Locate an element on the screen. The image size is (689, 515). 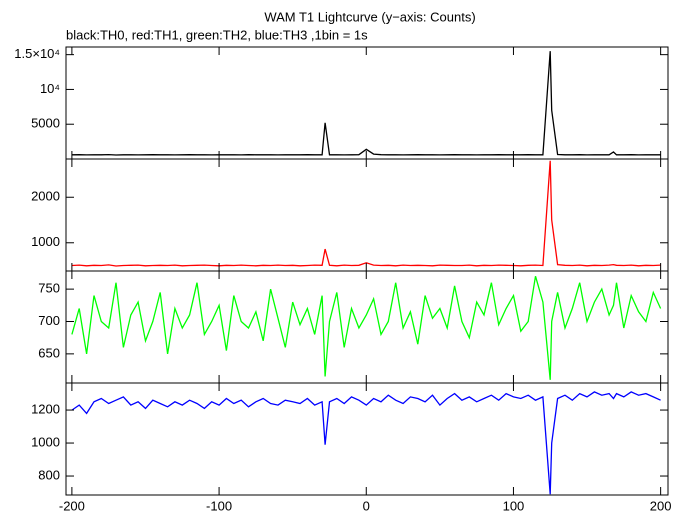
y-tick-label: 650 is located at coordinates (49, 352).